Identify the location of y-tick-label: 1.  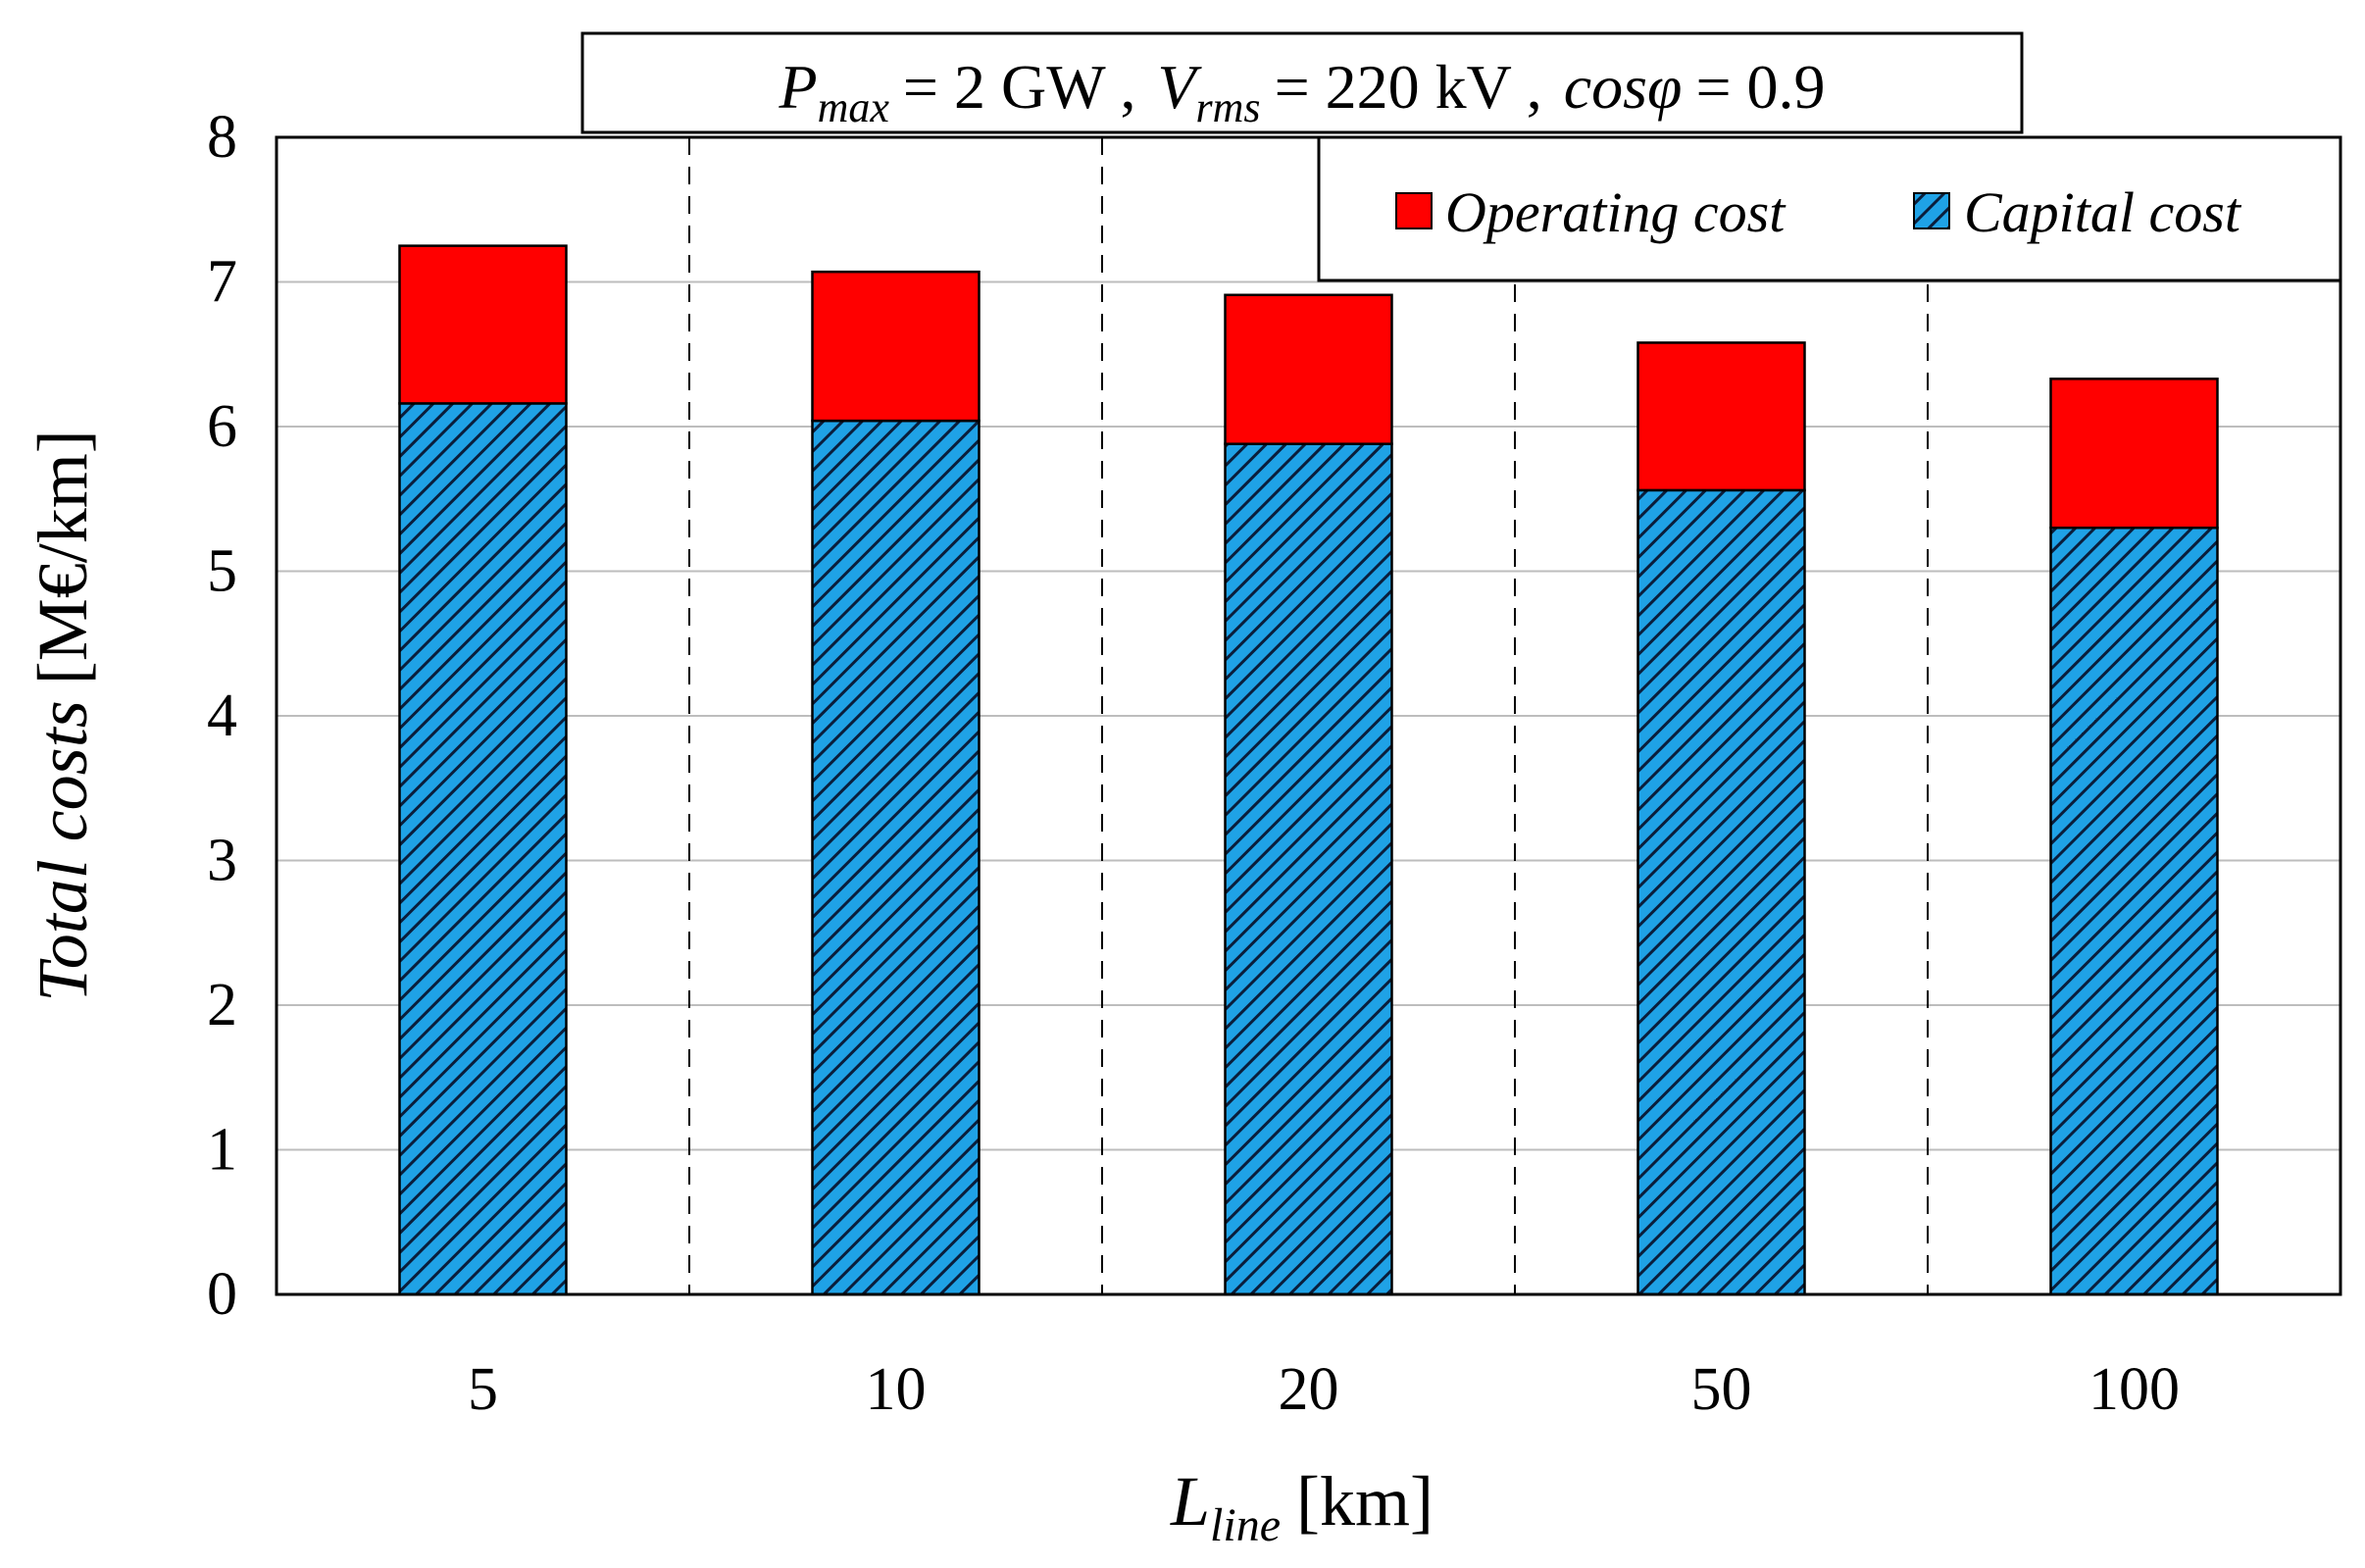
(222, 1150).